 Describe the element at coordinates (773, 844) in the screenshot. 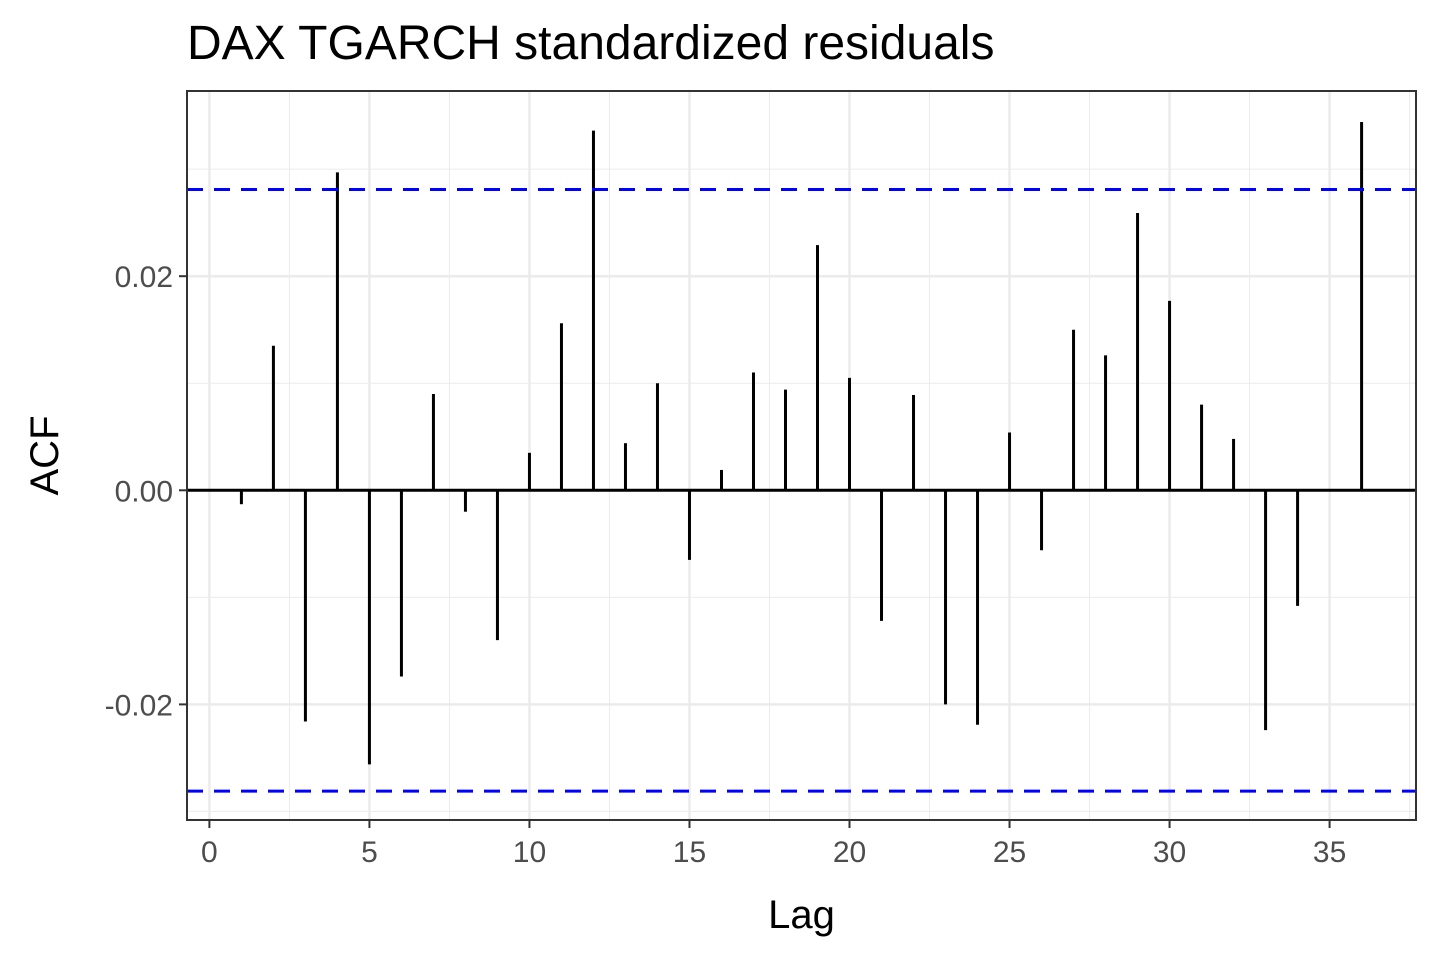

I see `x-axis-ticks: 0 5 10 15 20 25 30 35` at that location.